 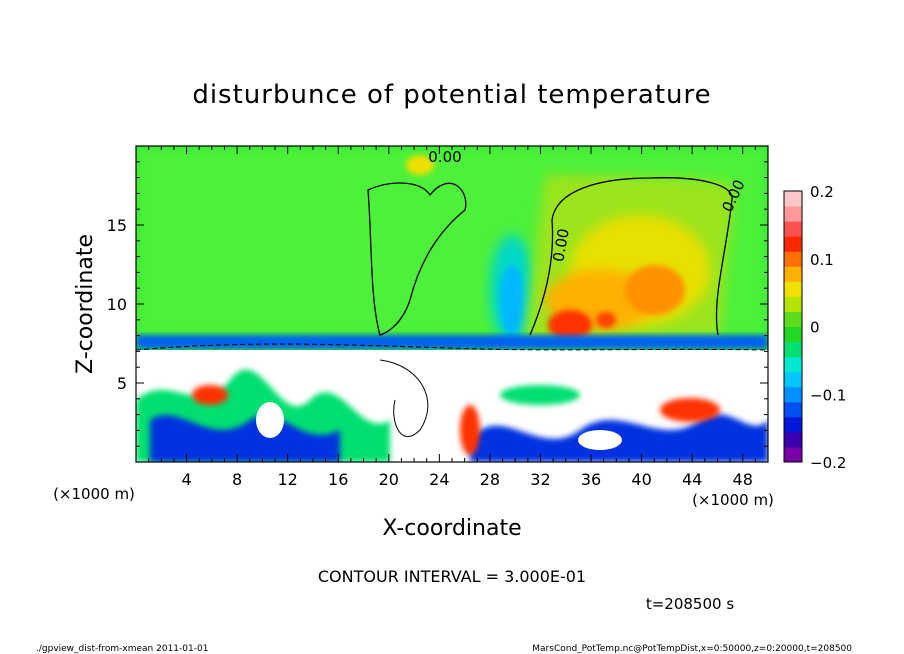 What do you see at coordinates (641, 479) in the screenshot?
I see `x-tick-label: 40` at bounding box center [641, 479].